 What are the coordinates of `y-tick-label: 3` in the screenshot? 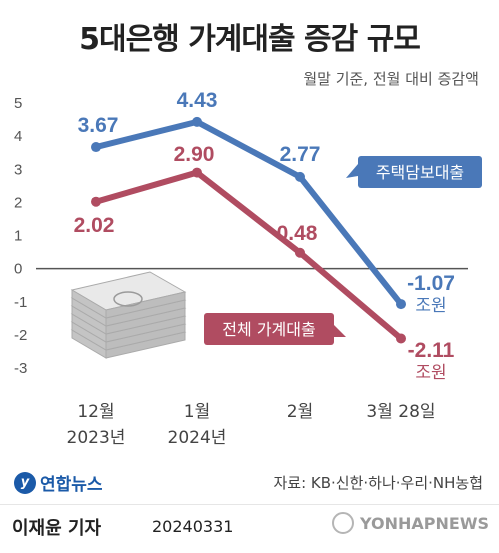 It's located at (18, 169).